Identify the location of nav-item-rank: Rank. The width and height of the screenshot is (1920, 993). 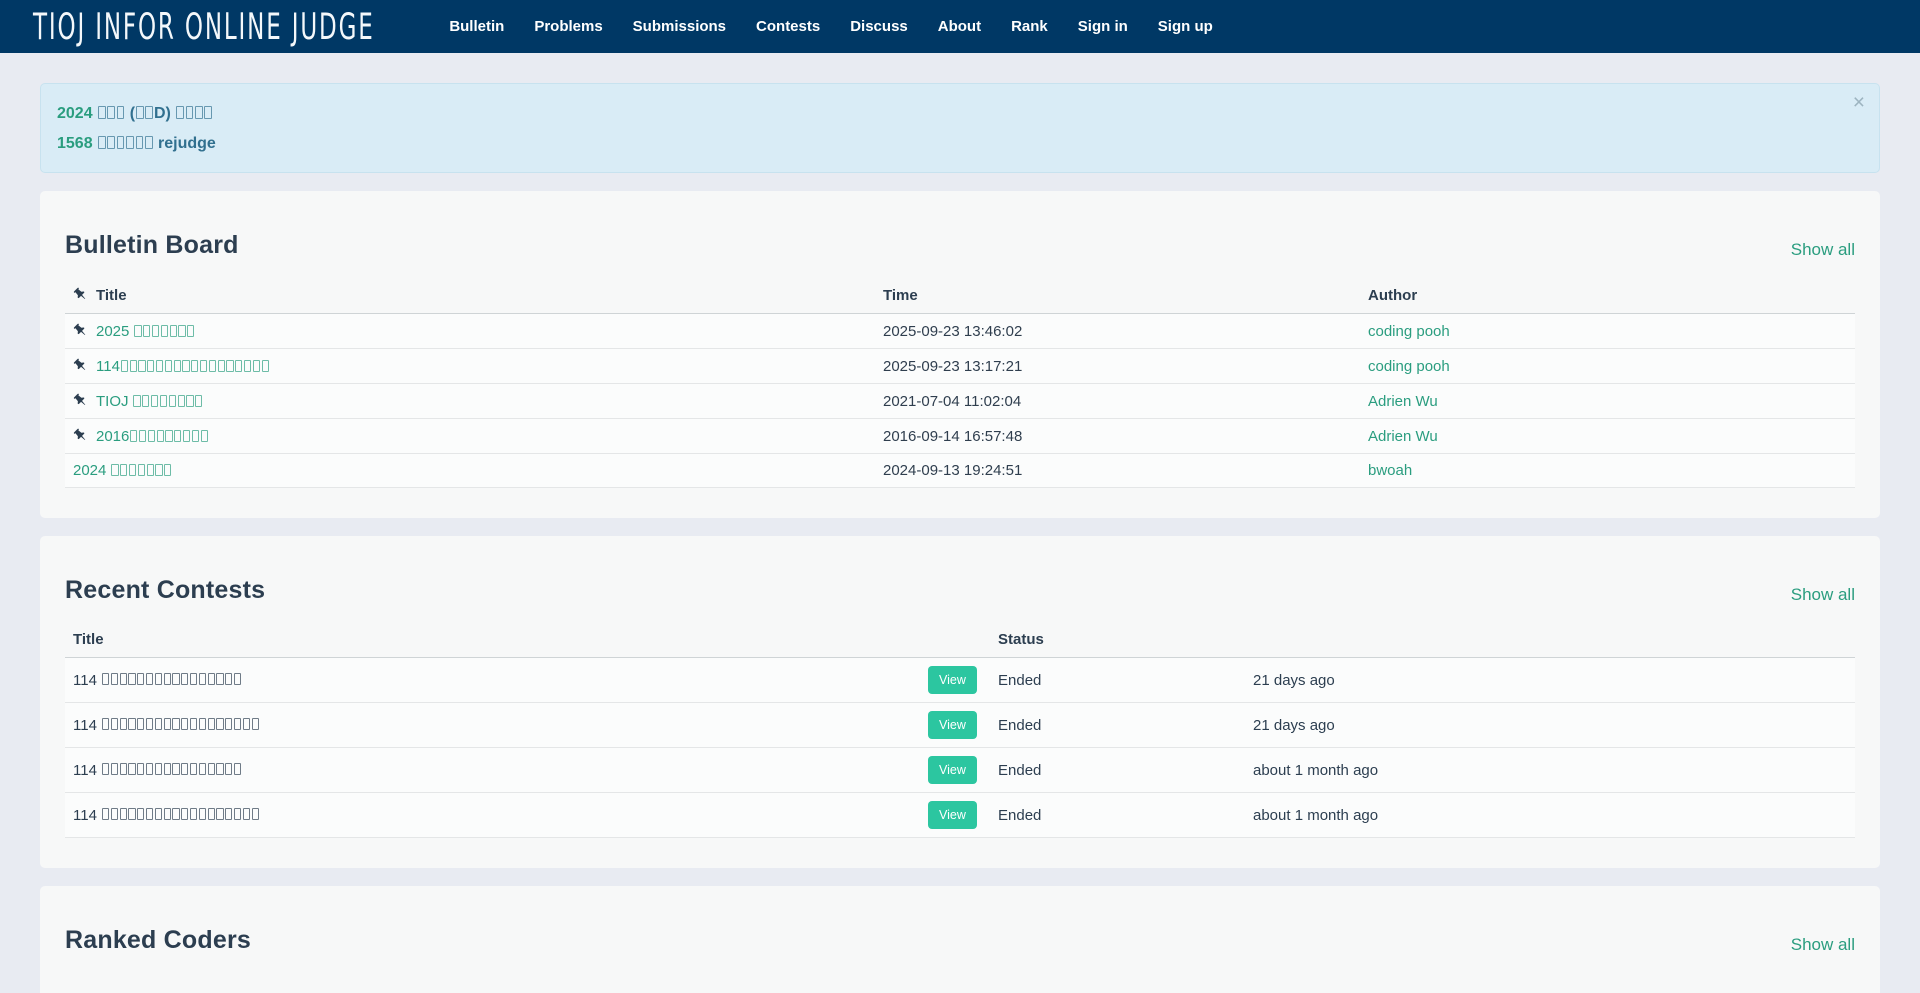
(1029, 26).